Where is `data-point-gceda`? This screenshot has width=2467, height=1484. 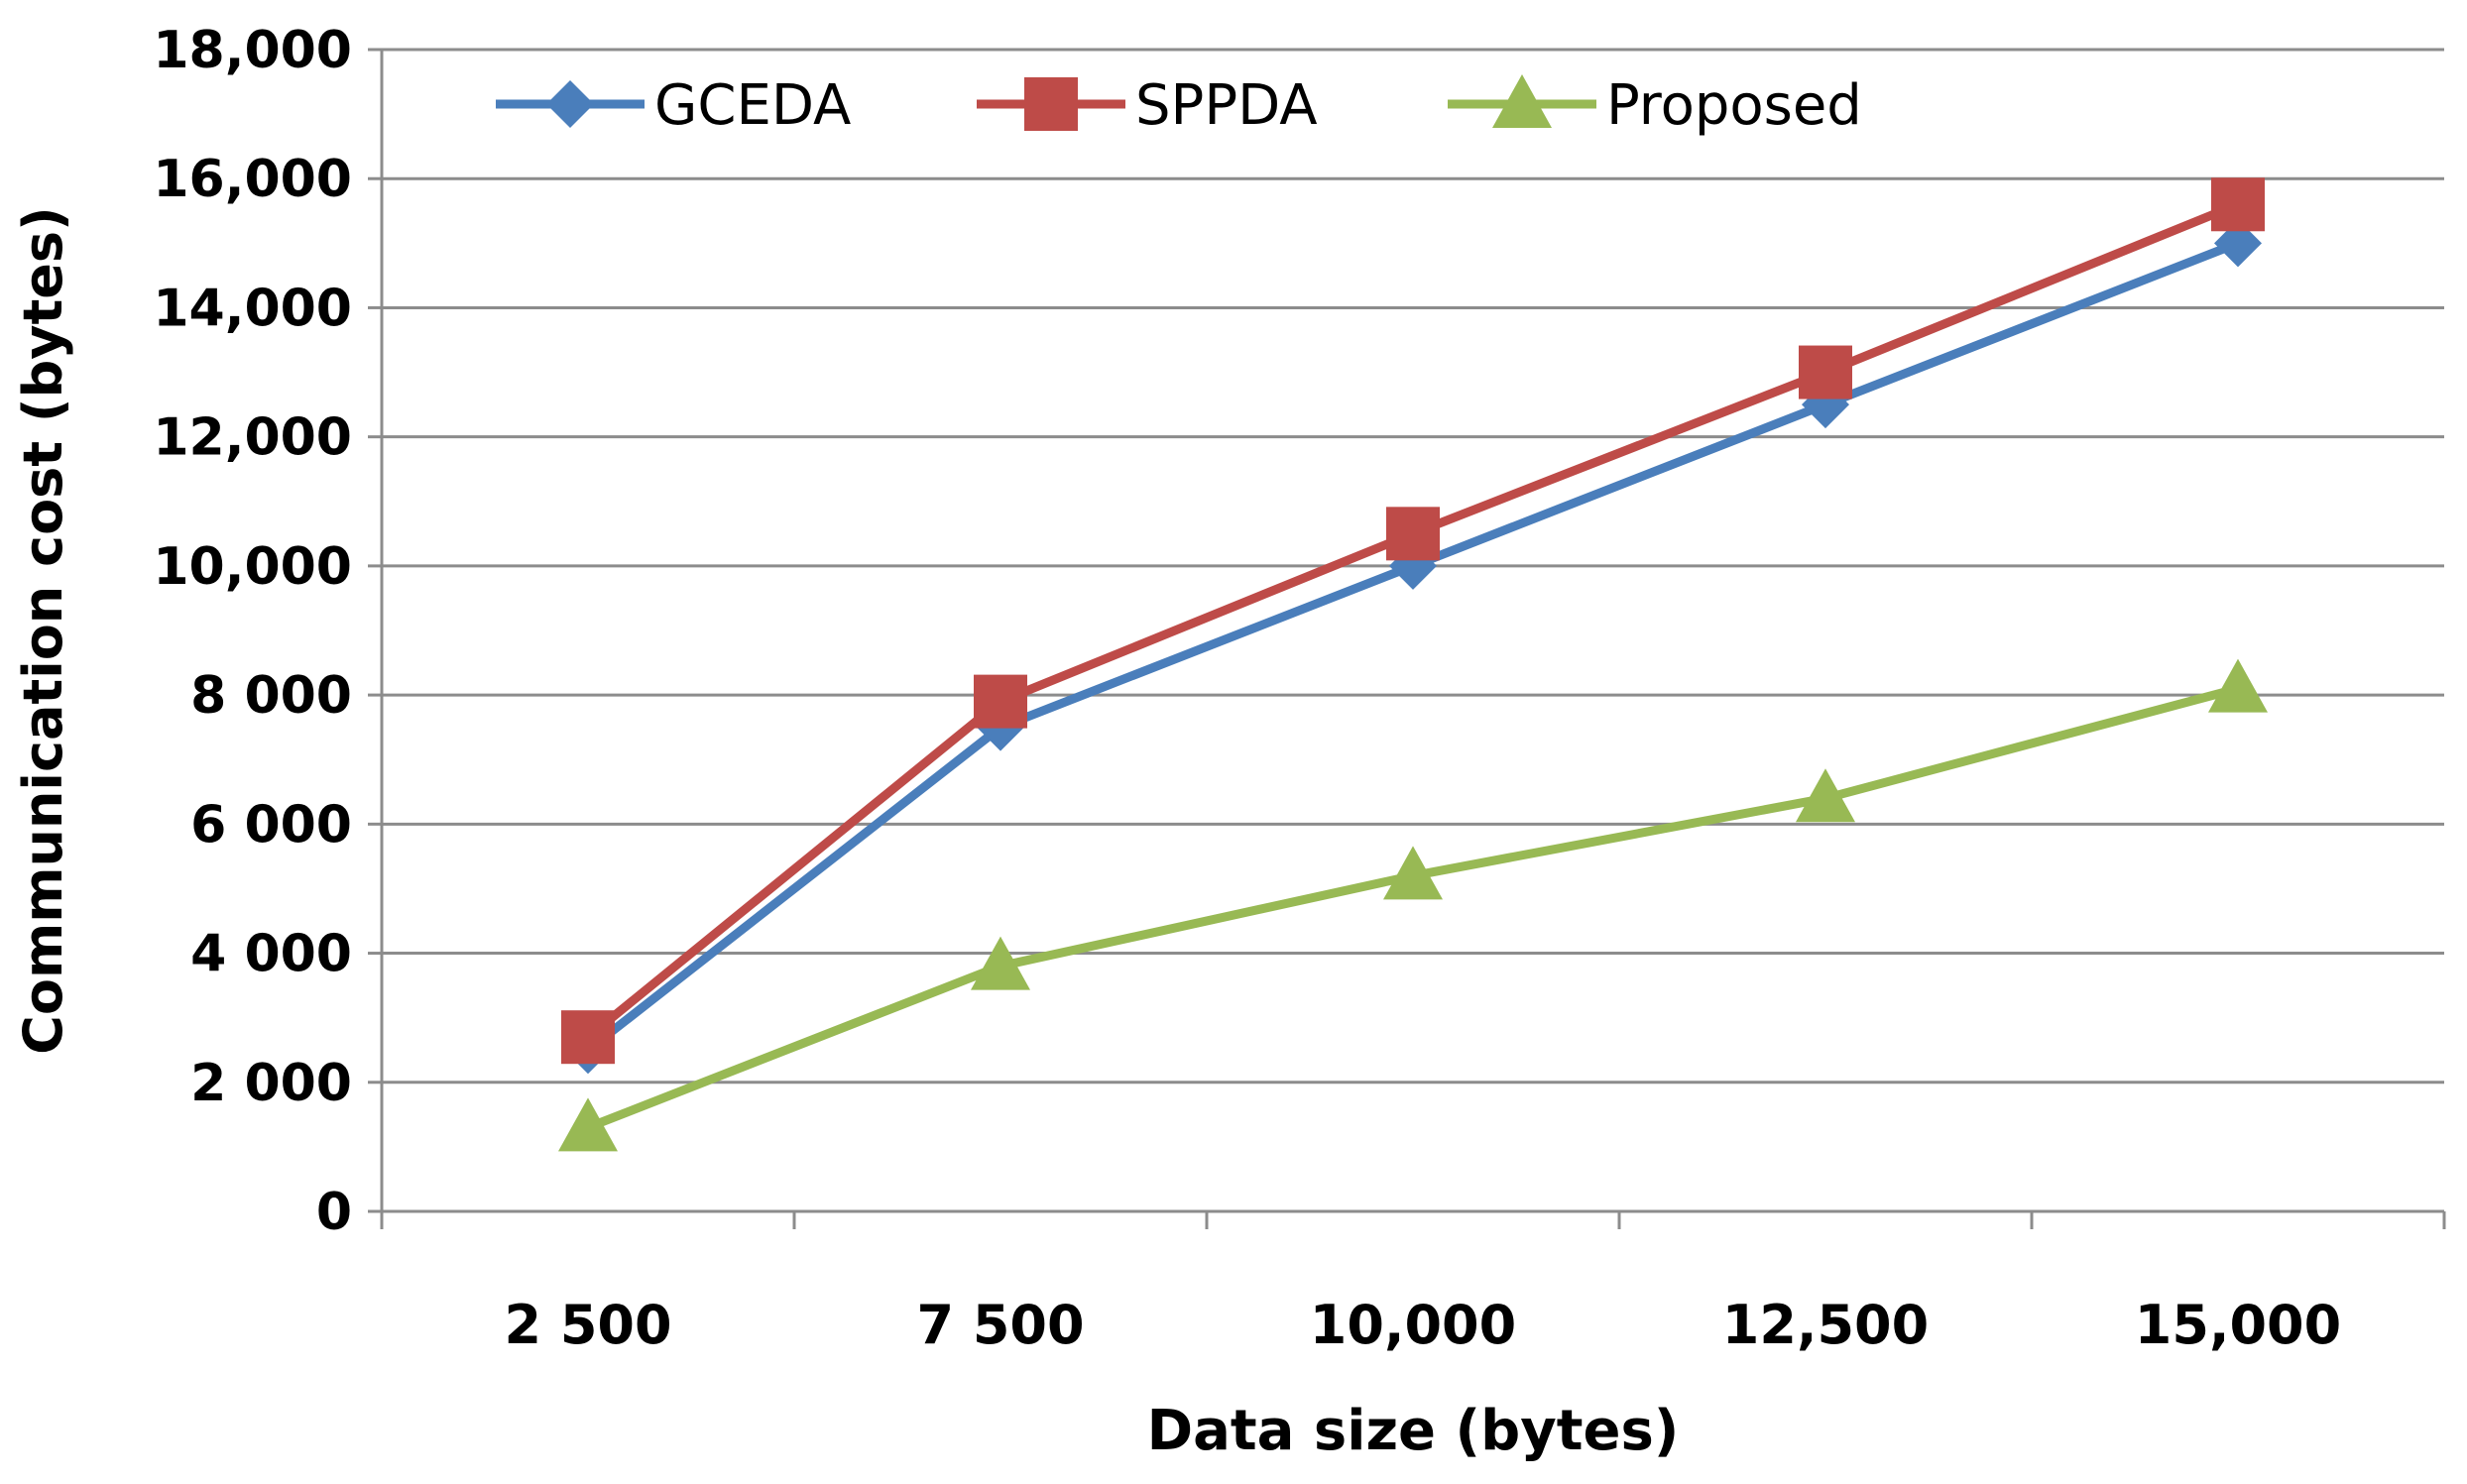 data-point-gceda is located at coordinates (2238, 244).